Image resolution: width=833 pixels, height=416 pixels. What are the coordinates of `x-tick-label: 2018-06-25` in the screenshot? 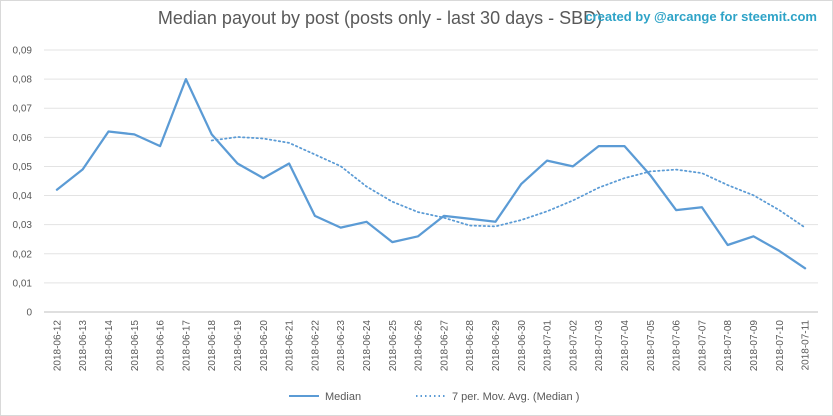 It's located at (393, 346).